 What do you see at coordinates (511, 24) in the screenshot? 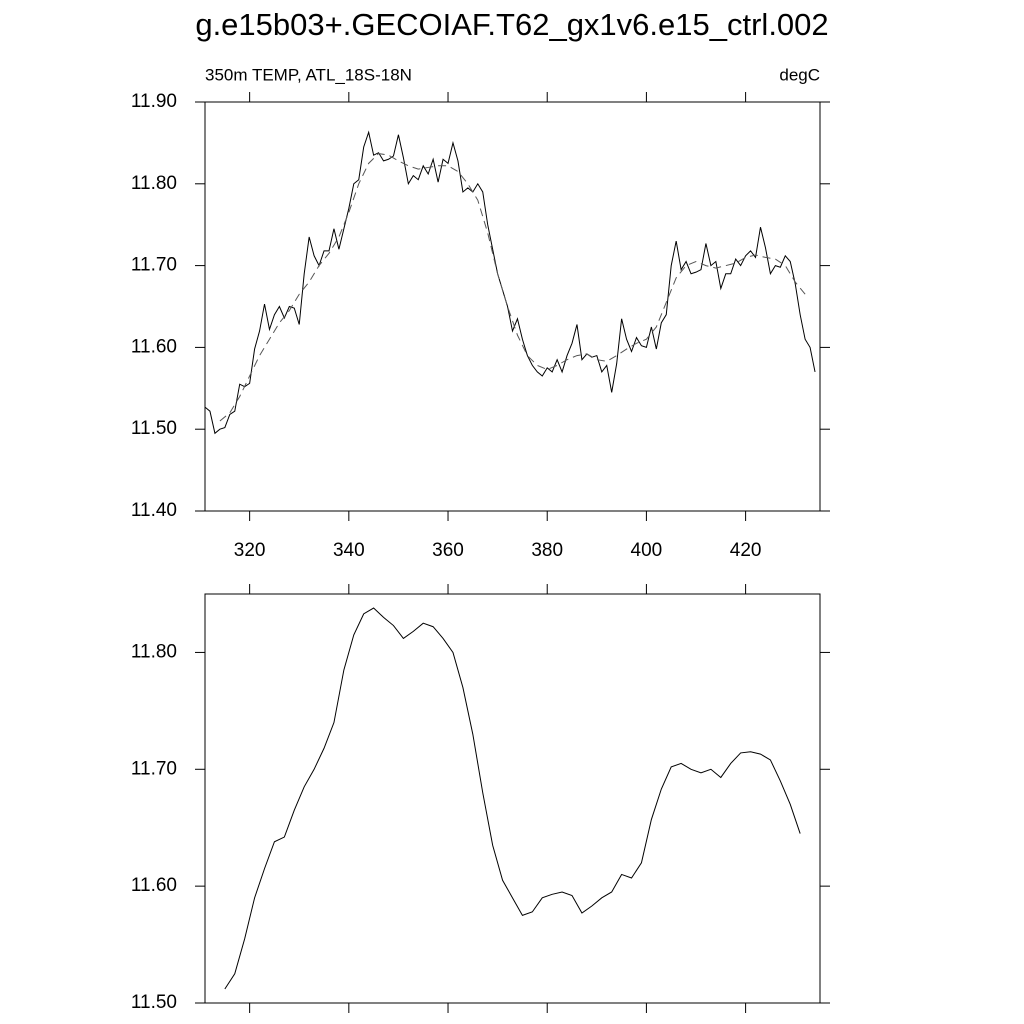
I see `chart-title: g.e15b03+.GECOIAF.T62_gx1v6.e15_ctrl.002` at bounding box center [511, 24].